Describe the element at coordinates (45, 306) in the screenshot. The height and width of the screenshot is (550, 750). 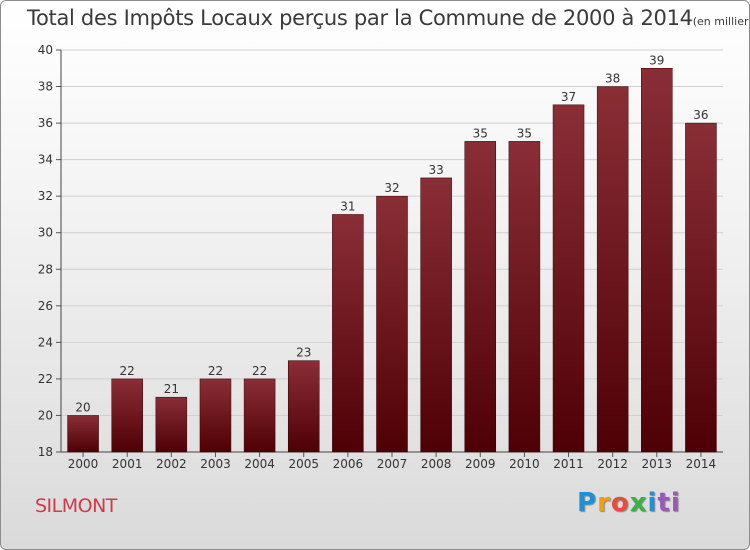
I see `y-tick-label: 26` at that location.